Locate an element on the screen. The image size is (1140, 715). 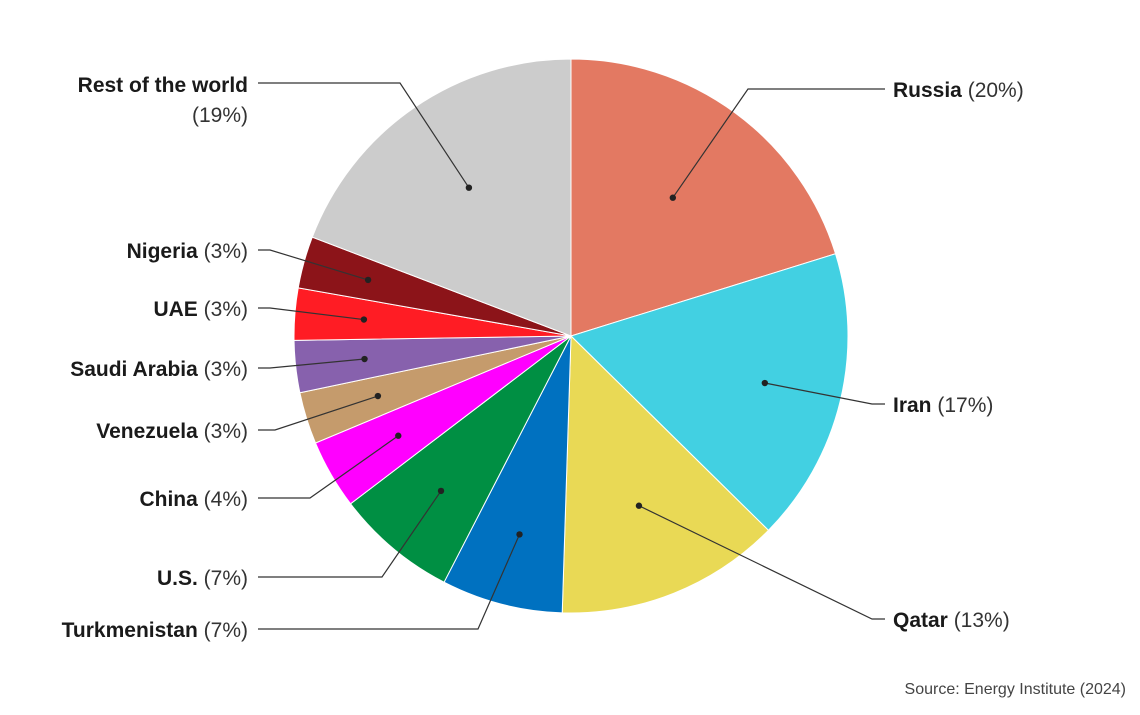
slice-label-name: Venezuela is located at coordinates (147, 431).